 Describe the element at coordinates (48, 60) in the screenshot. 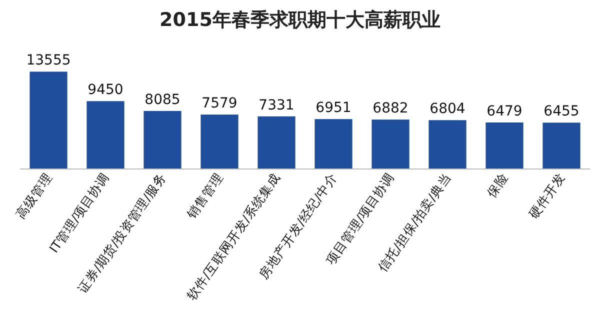

I see `data-label: 13555` at that location.